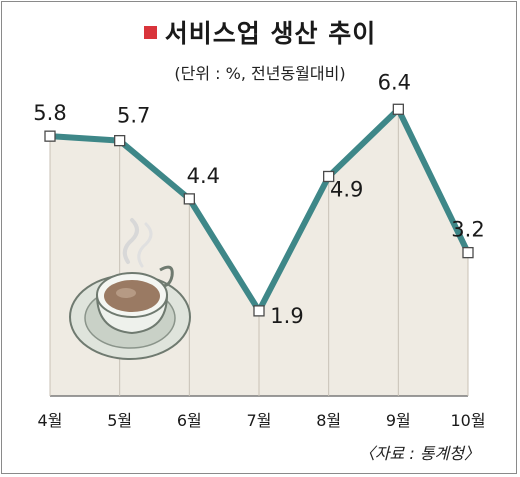 The height and width of the screenshot is (477, 520). I want to click on x-tick-labels: 4월 5월 6월 7월 8월 9월 10월, so click(262, 420).